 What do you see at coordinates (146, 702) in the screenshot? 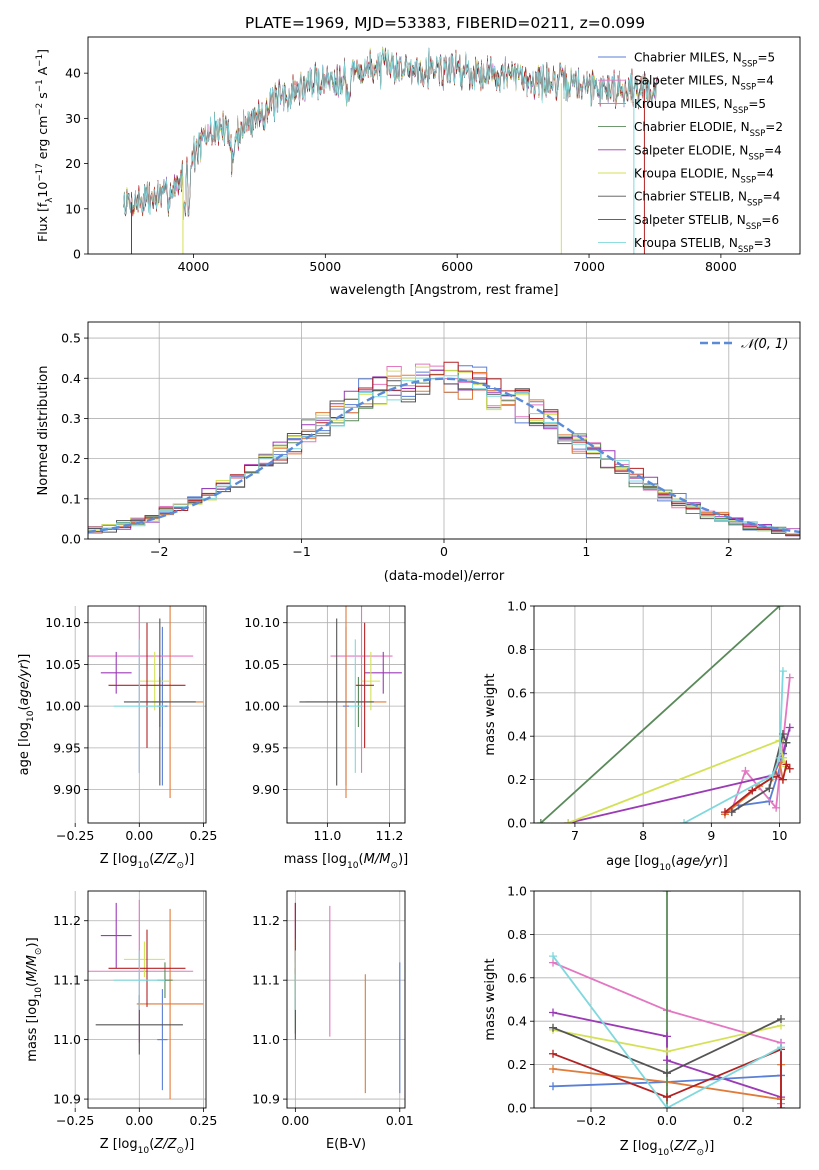
I see `errorbars` at bounding box center [146, 702].